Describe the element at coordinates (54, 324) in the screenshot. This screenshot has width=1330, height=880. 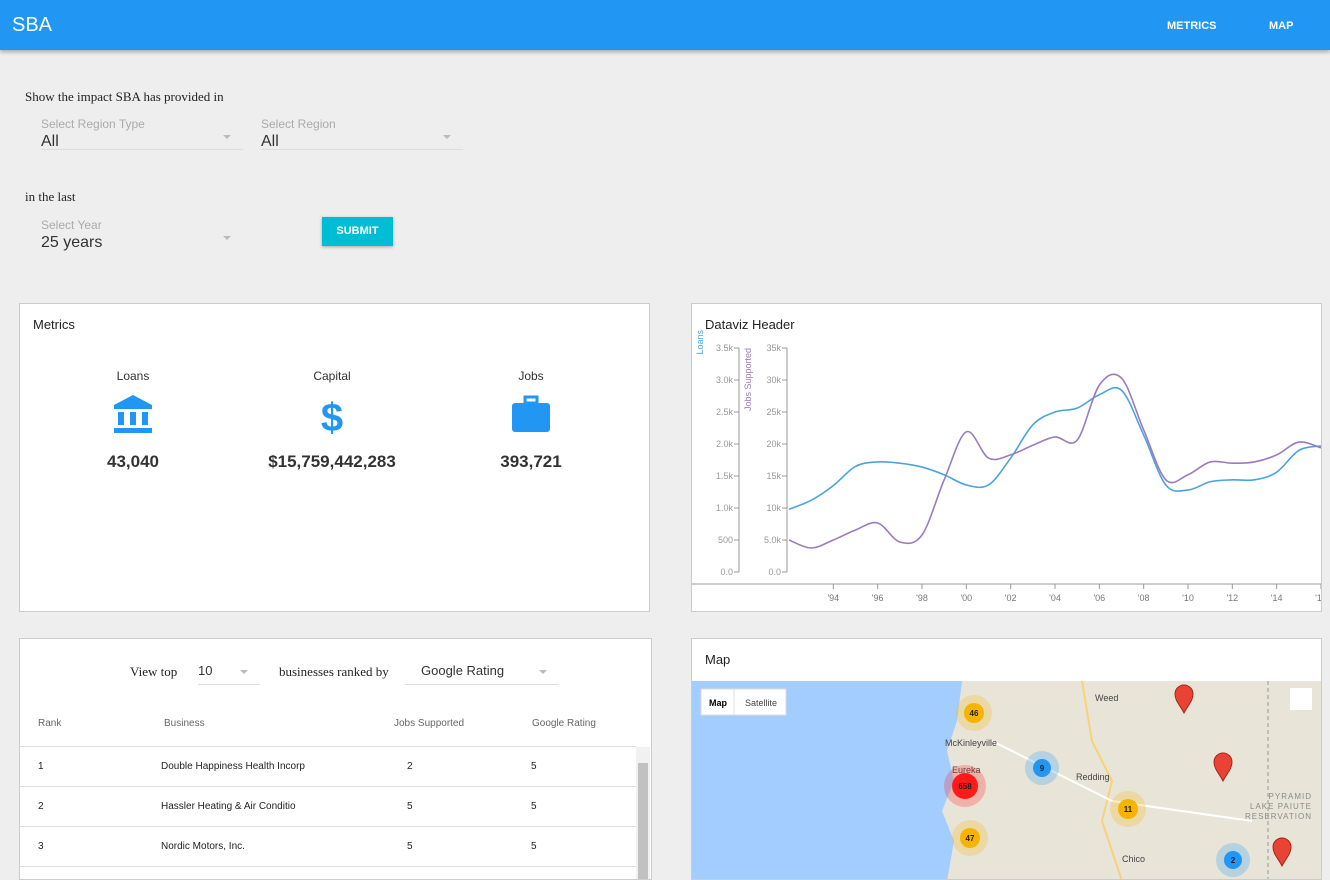
I see `card-title: Metrics` at that location.